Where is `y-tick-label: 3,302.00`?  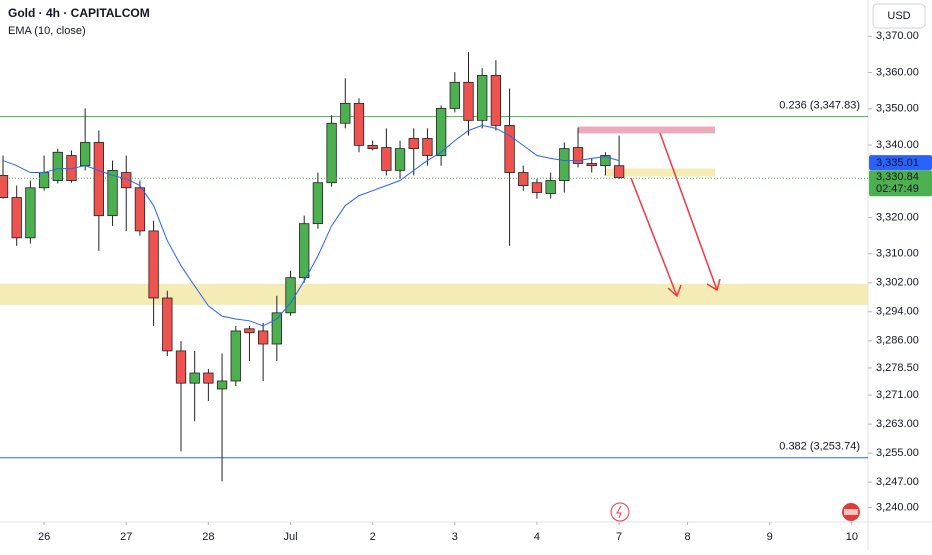
y-tick-label: 3,302.00 is located at coordinates (897, 283).